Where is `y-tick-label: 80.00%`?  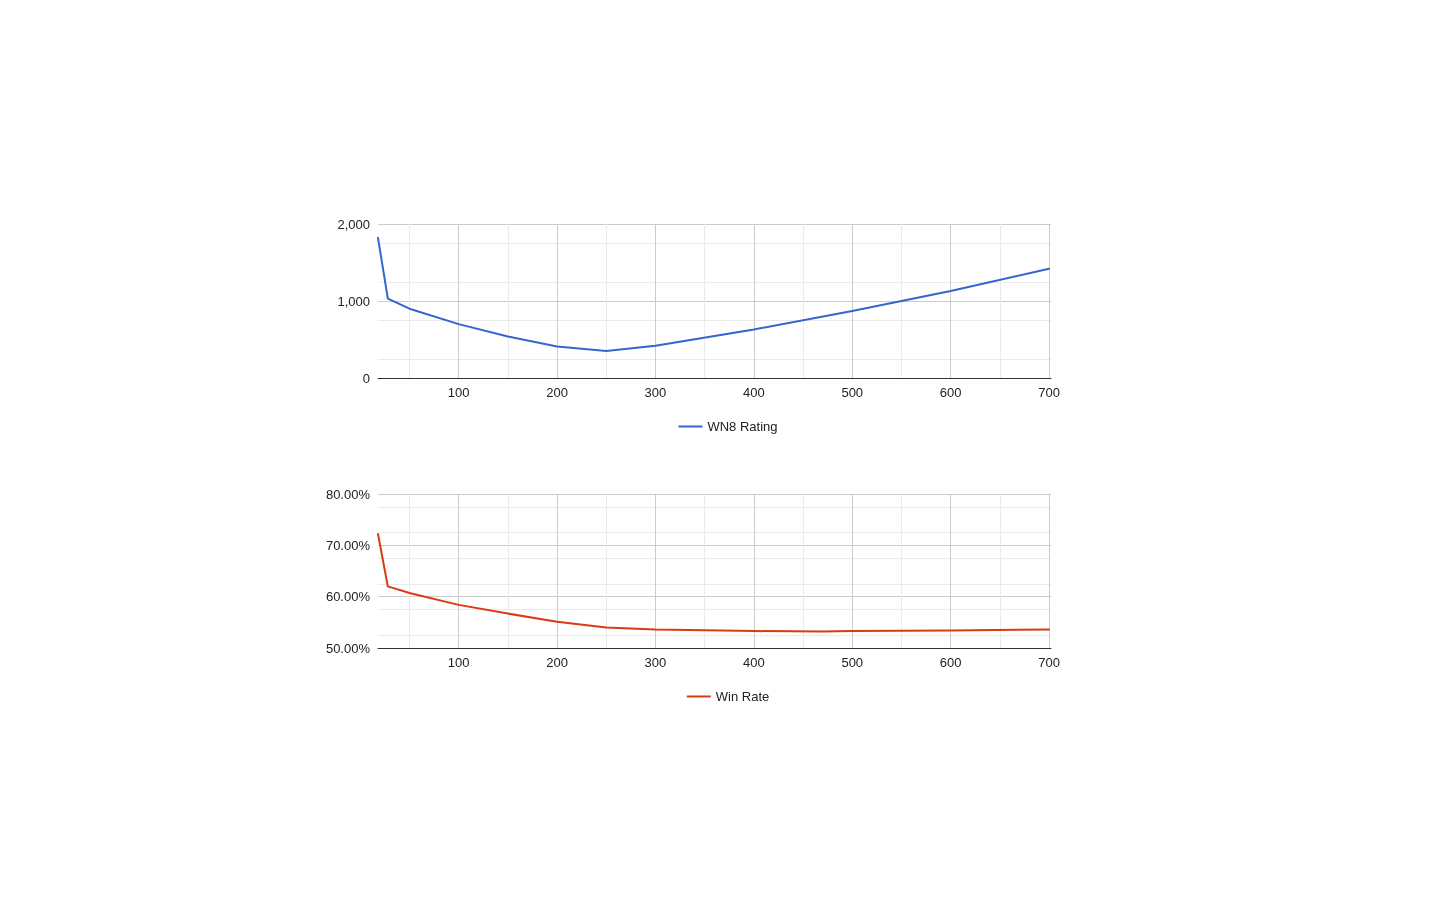 y-tick-label: 80.00% is located at coordinates (348, 494).